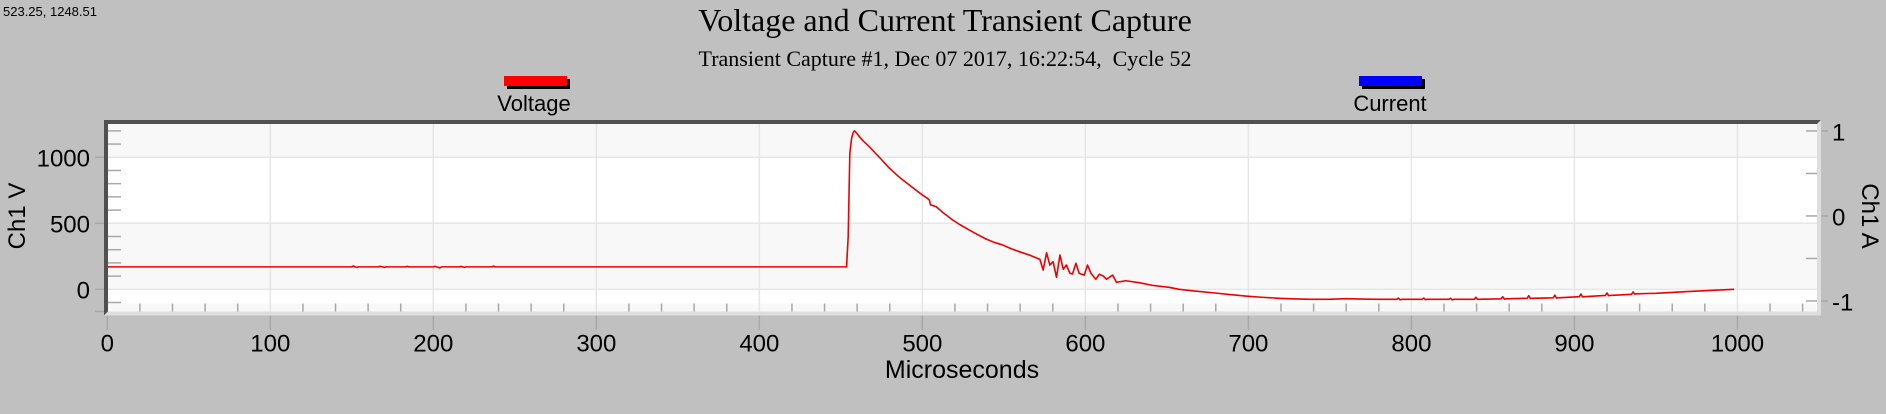 This screenshot has height=414, width=1886. Describe the element at coordinates (1869, 216) in the screenshot. I see `y-axis-right-title: Ch1 A` at that location.